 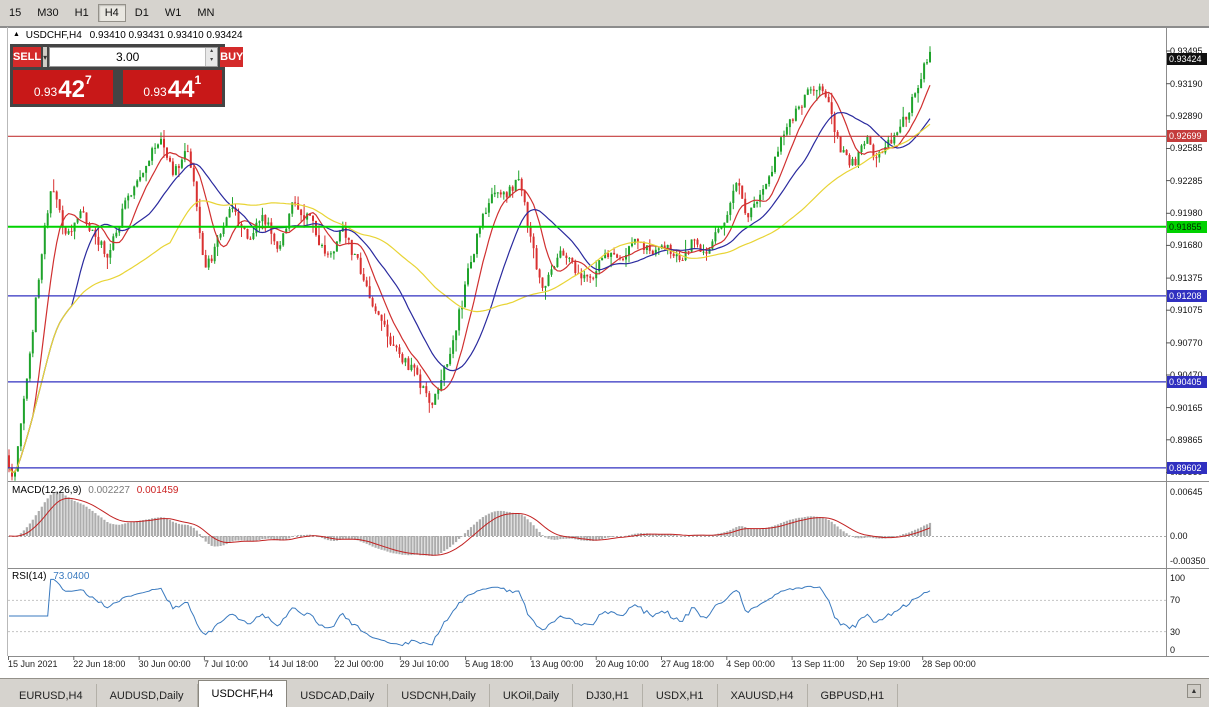 I want to click on volume-dropdown-button: ▾, so click(x=45, y=57).